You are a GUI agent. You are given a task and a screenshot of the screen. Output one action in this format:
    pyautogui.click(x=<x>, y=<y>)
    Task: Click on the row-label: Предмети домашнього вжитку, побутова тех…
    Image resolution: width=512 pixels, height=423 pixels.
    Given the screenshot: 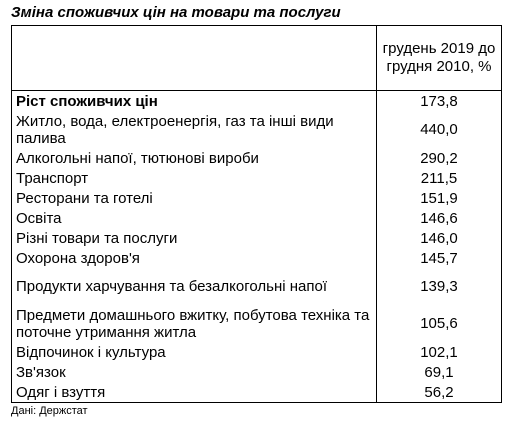 What is the action you would take?
    pyautogui.click(x=194, y=323)
    